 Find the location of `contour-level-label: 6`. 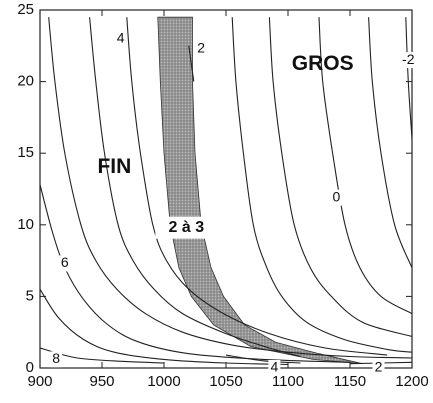

contour-level-label: 6 is located at coordinates (65, 262).